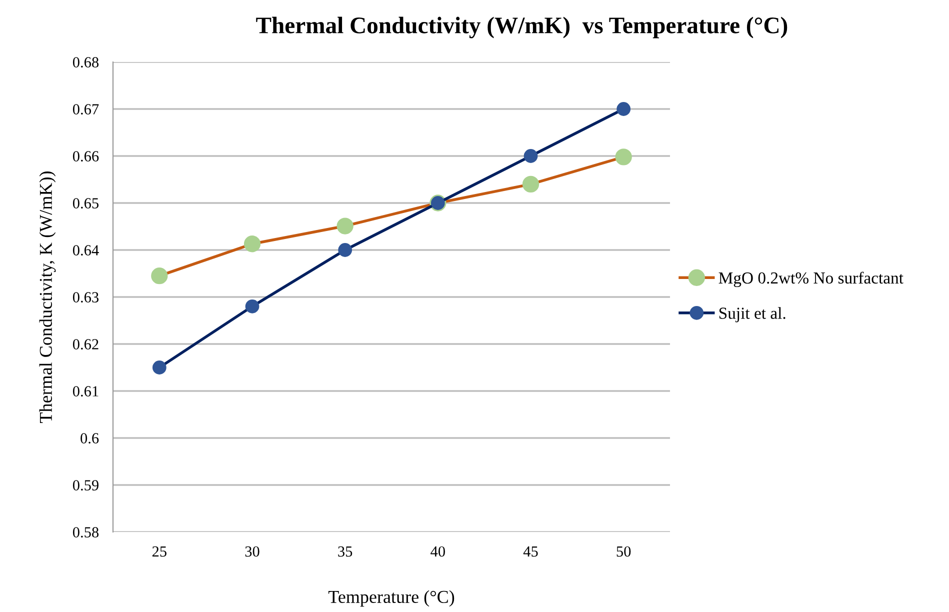 The height and width of the screenshot is (612, 949). I want to click on y-tick-label: 0.59, so click(85, 485).